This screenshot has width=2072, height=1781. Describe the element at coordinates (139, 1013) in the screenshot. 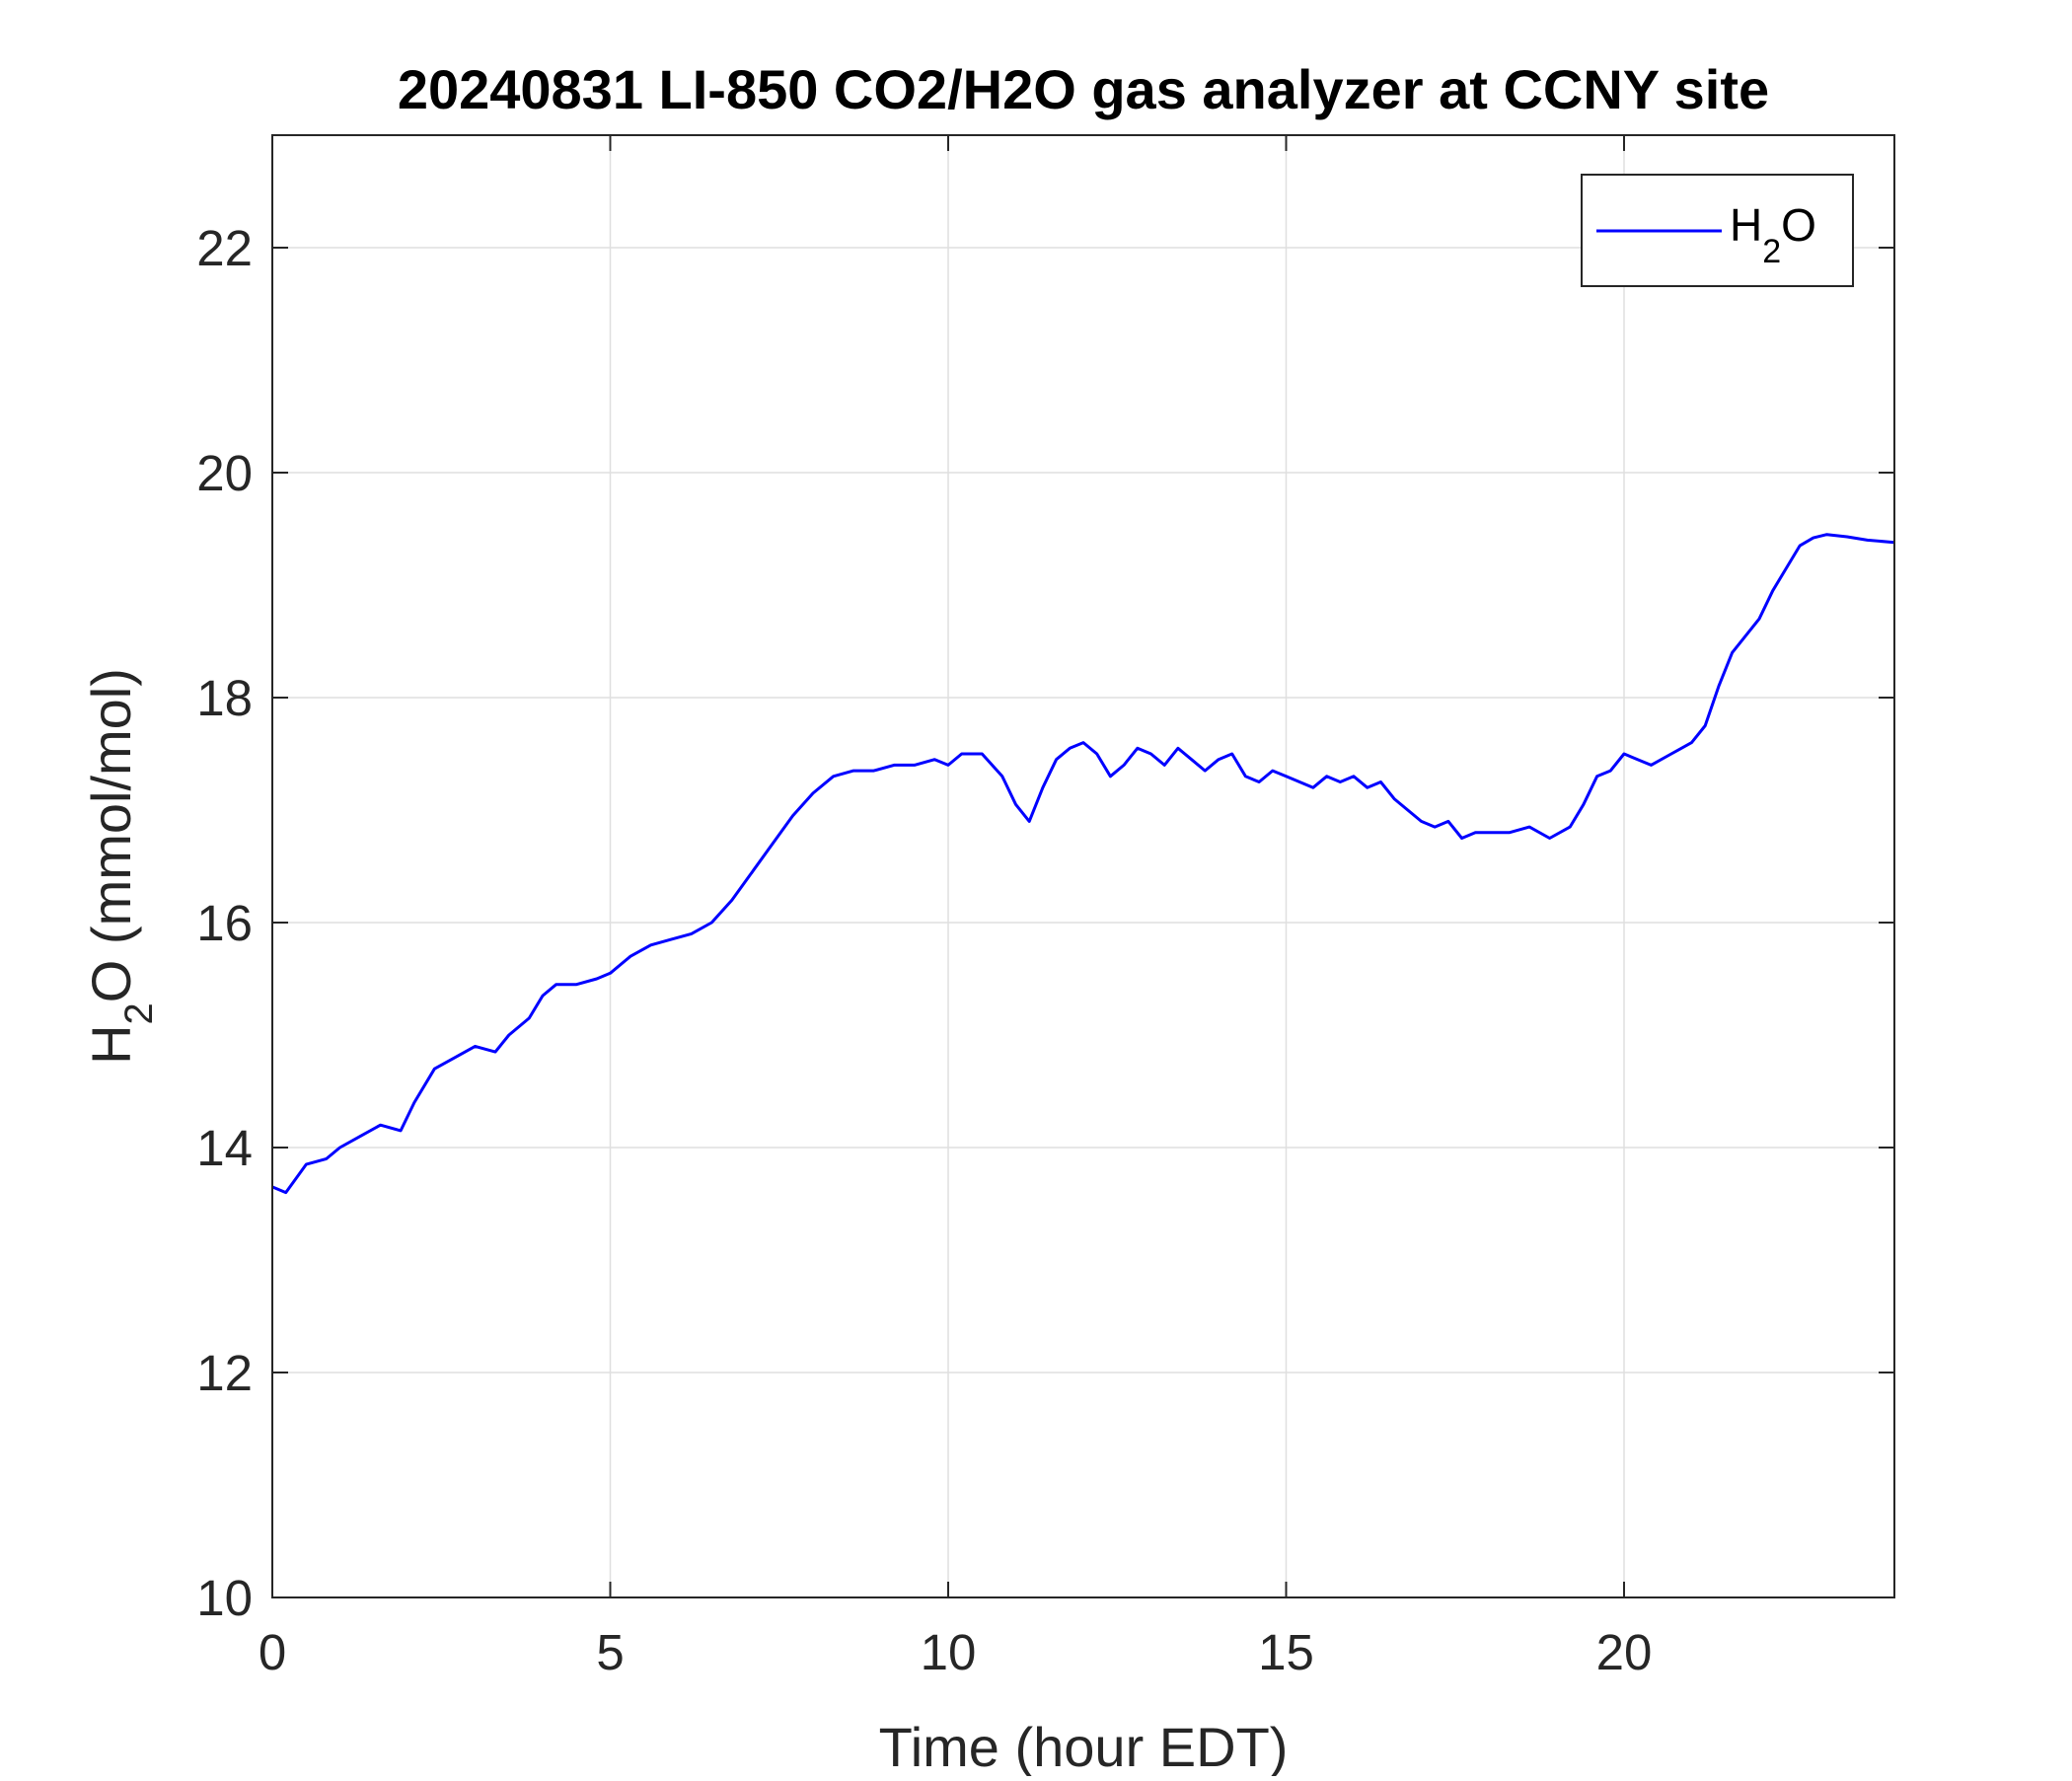

I see `y-axis-label-sub: 2` at that location.